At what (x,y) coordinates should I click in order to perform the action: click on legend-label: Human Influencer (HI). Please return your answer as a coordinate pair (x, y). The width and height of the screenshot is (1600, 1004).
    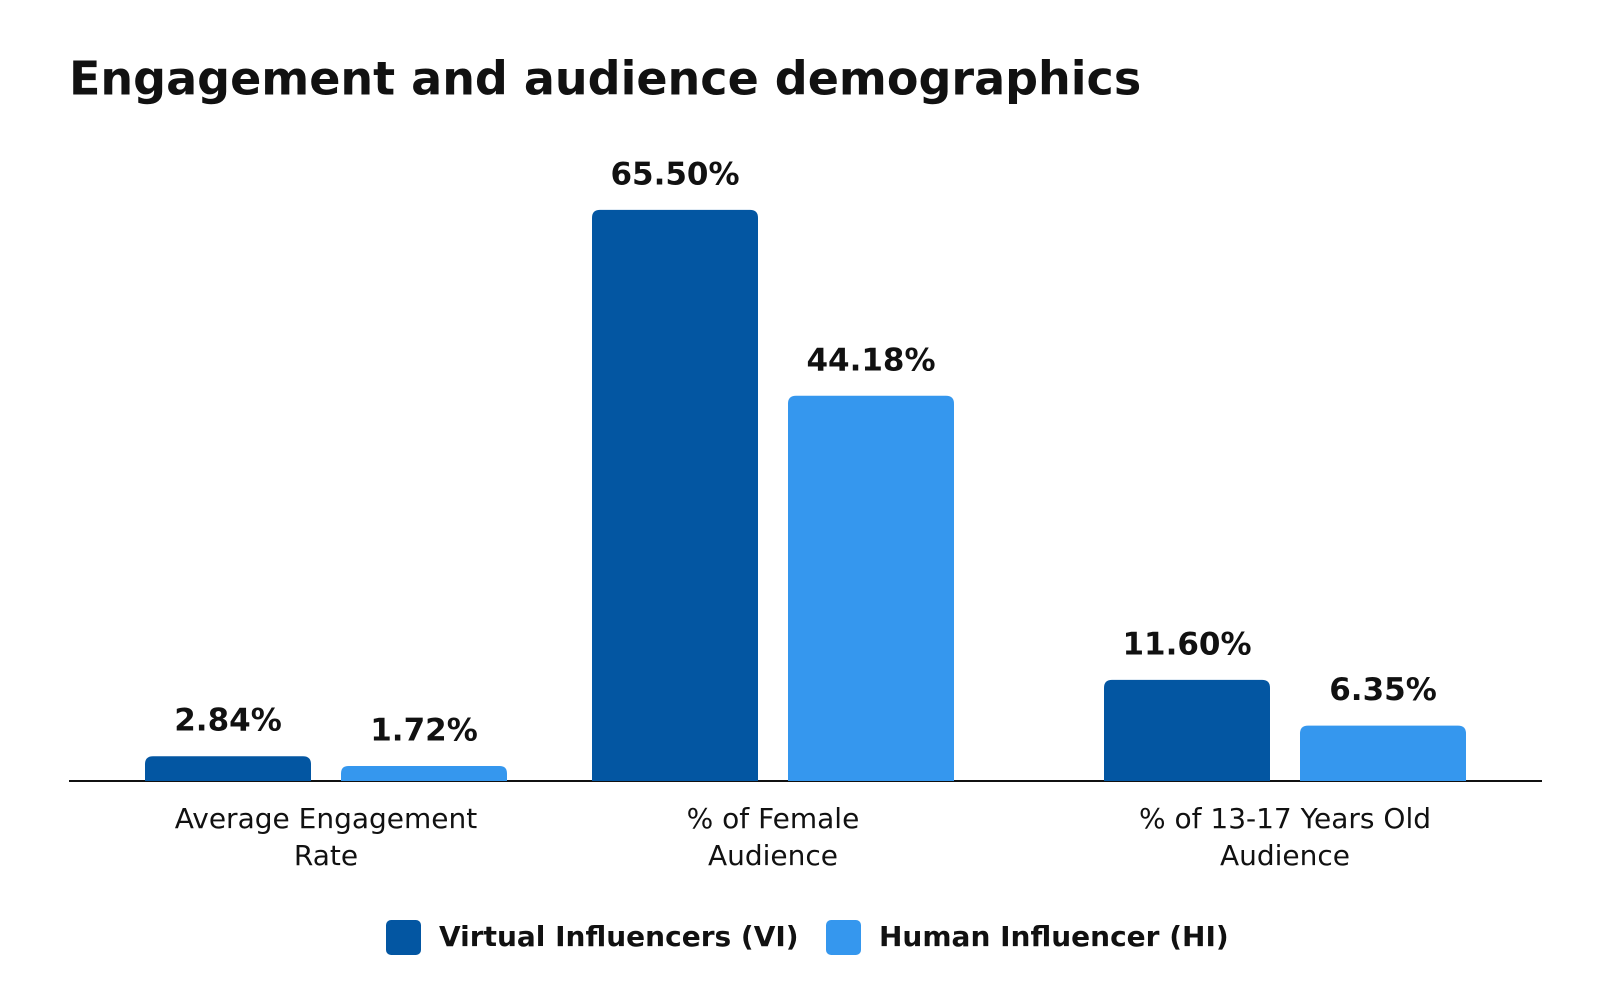
    Looking at the image, I should click on (1054, 936).